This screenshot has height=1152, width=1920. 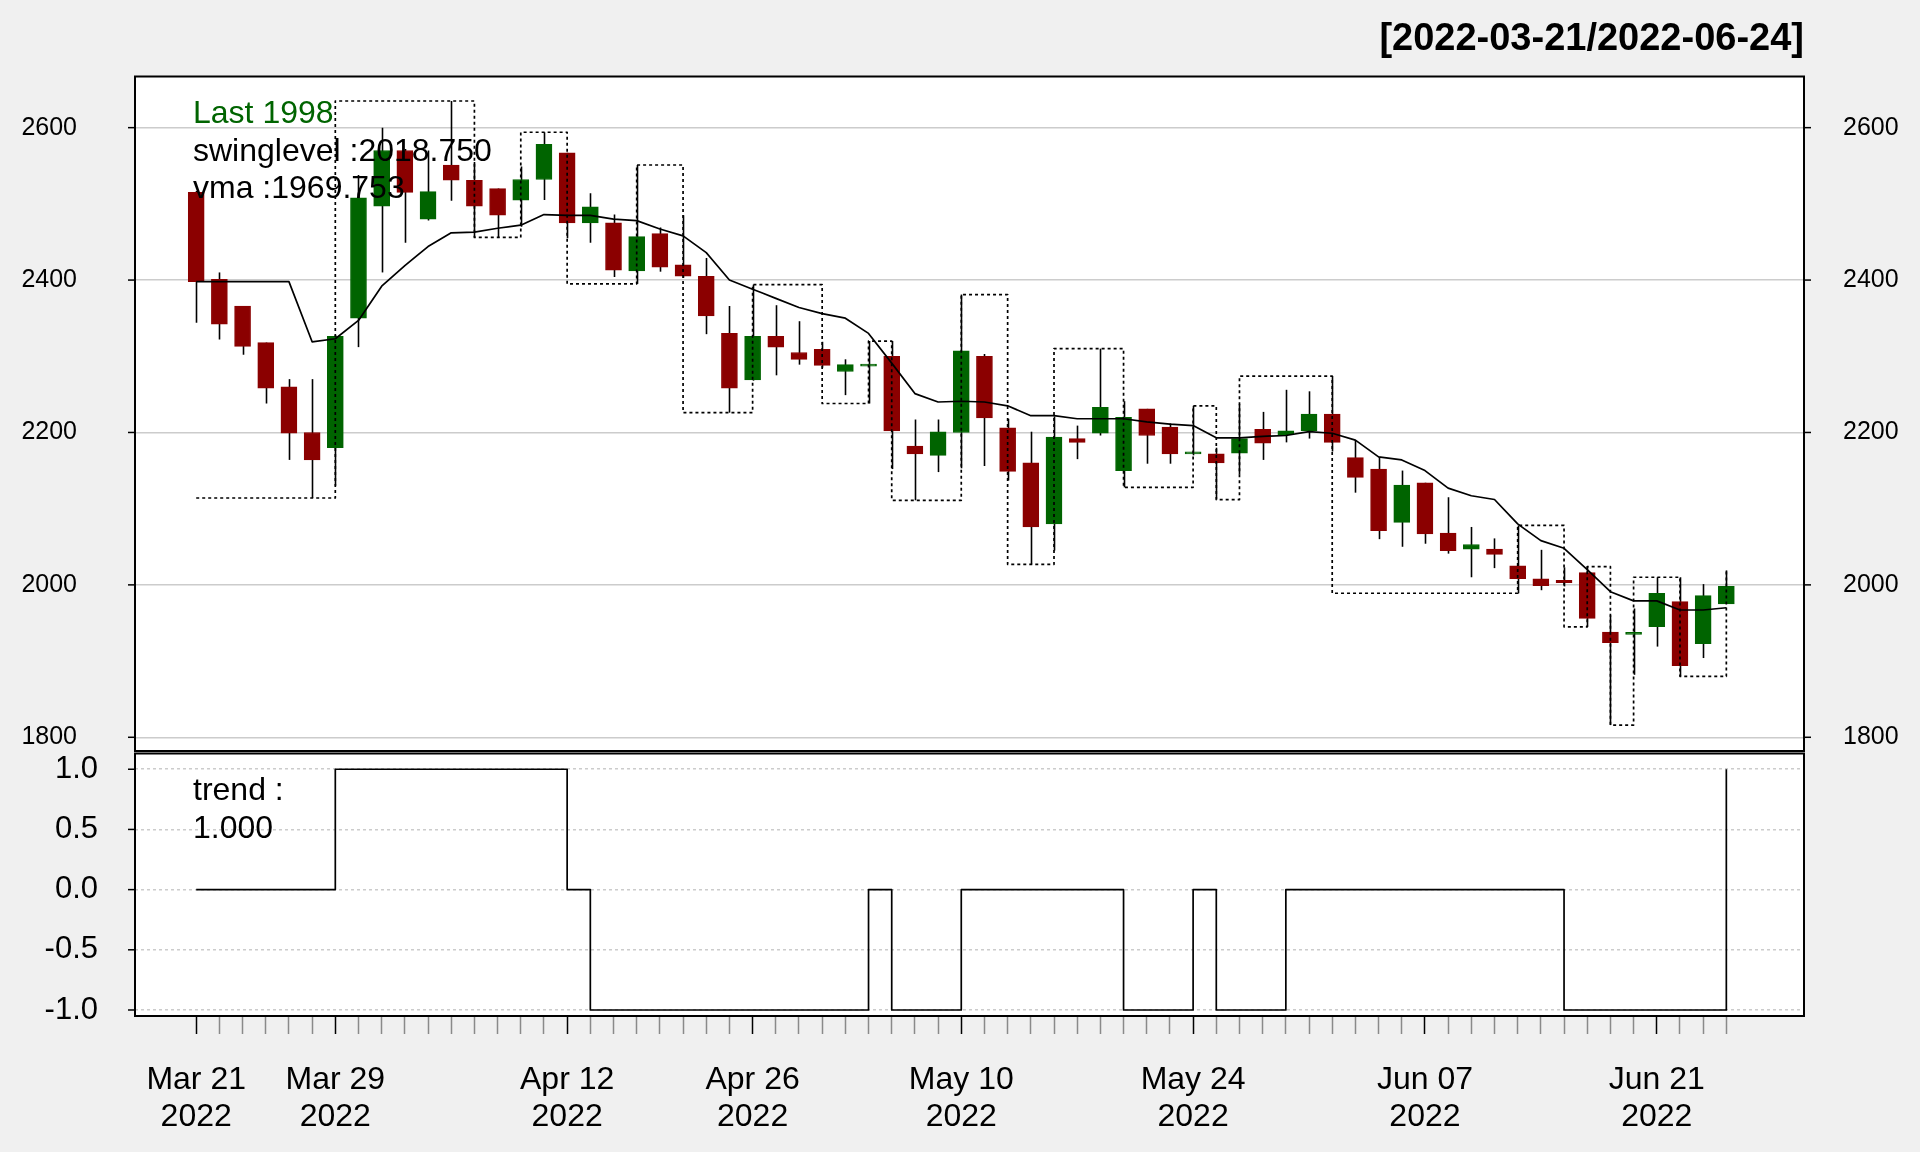 What do you see at coordinates (49, 277) in the screenshot?
I see `y-tick-label: 2400` at bounding box center [49, 277].